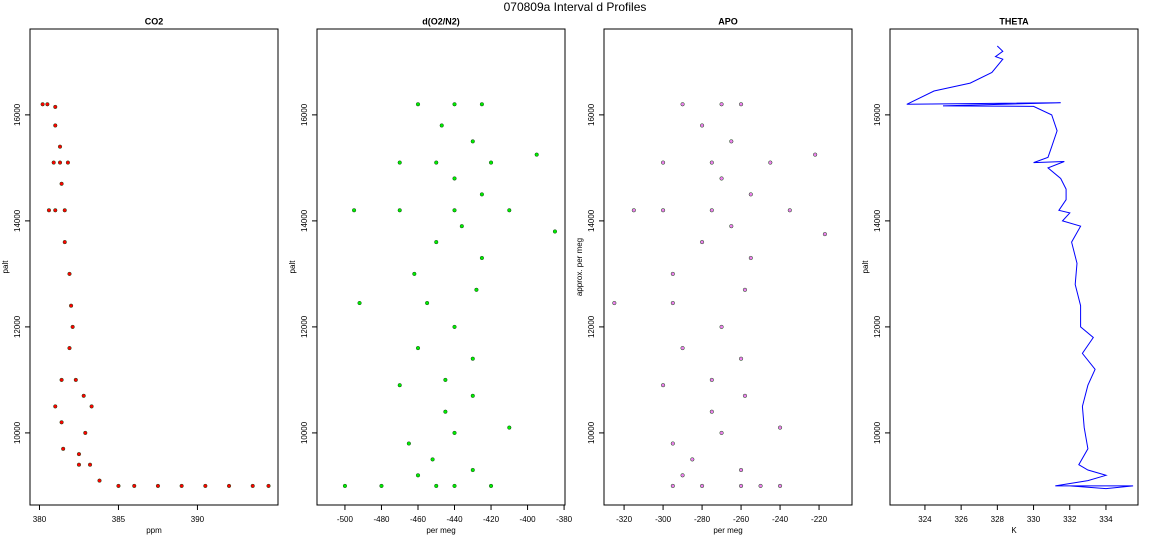  I want to click on x-tick-label: -300, so click(663, 519).